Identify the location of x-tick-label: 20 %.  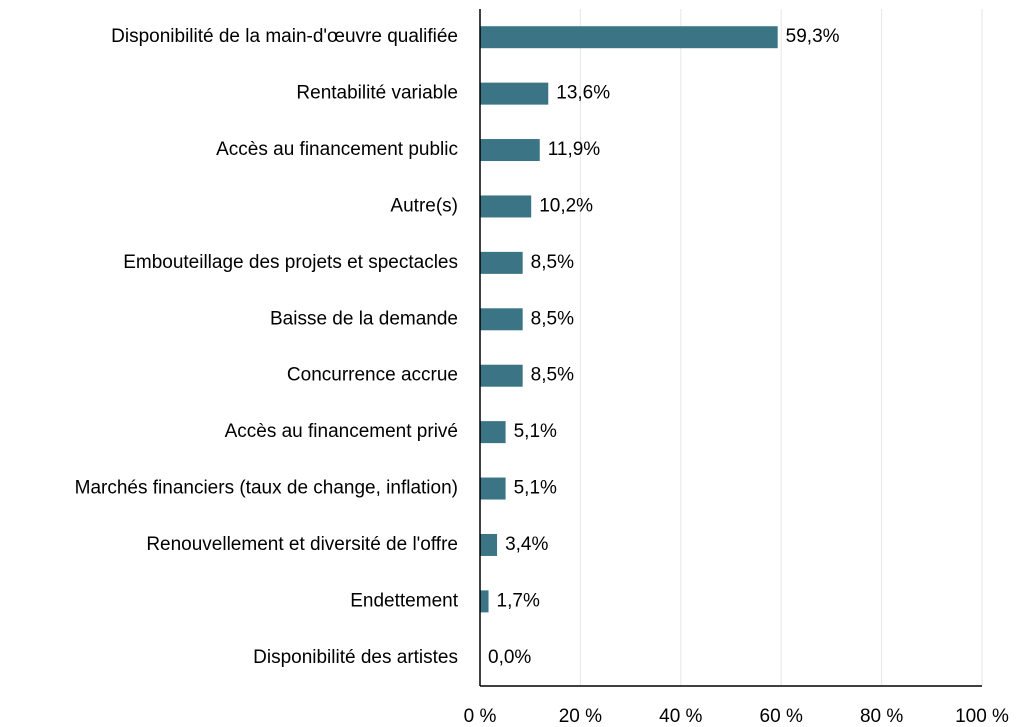
(580, 716).